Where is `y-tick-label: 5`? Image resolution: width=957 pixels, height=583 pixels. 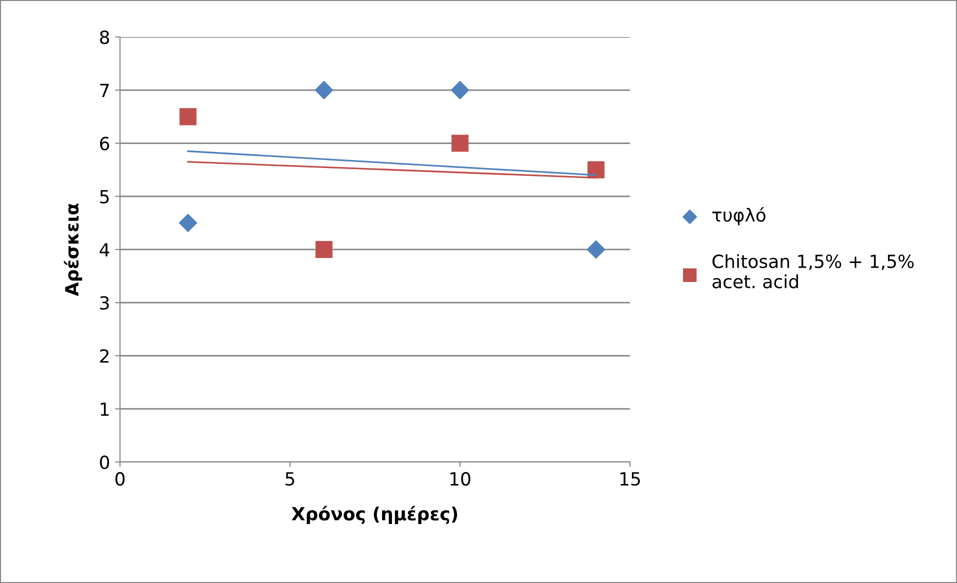 y-tick-label: 5 is located at coordinates (104, 197).